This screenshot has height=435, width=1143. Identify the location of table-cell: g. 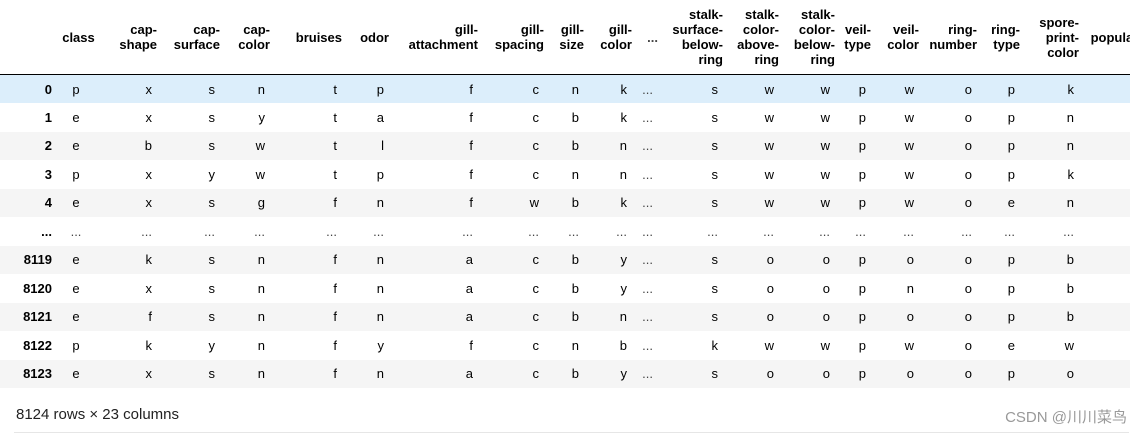
(261, 203).